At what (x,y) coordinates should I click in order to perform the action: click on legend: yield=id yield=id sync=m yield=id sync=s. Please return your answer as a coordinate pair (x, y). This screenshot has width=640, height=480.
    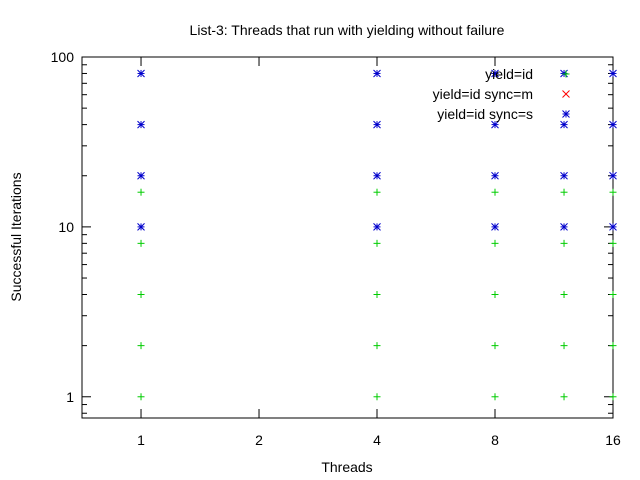
    Looking at the image, I should click on (501, 94).